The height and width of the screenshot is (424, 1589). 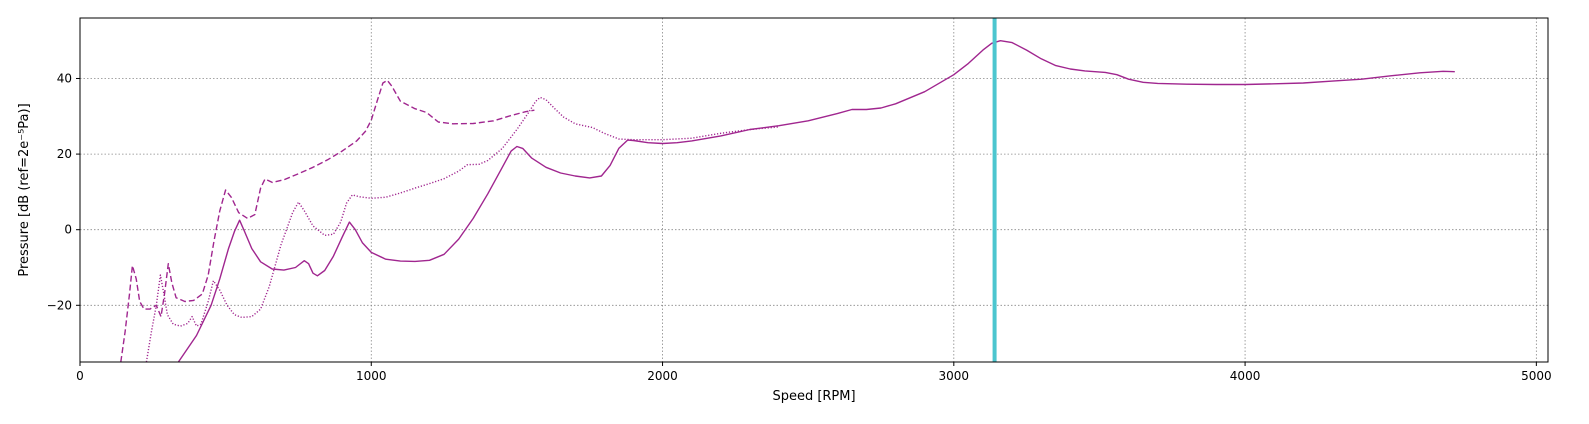 What do you see at coordinates (954, 376) in the screenshot?
I see `x-tick-label: 3000` at bounding box center [954, 376].